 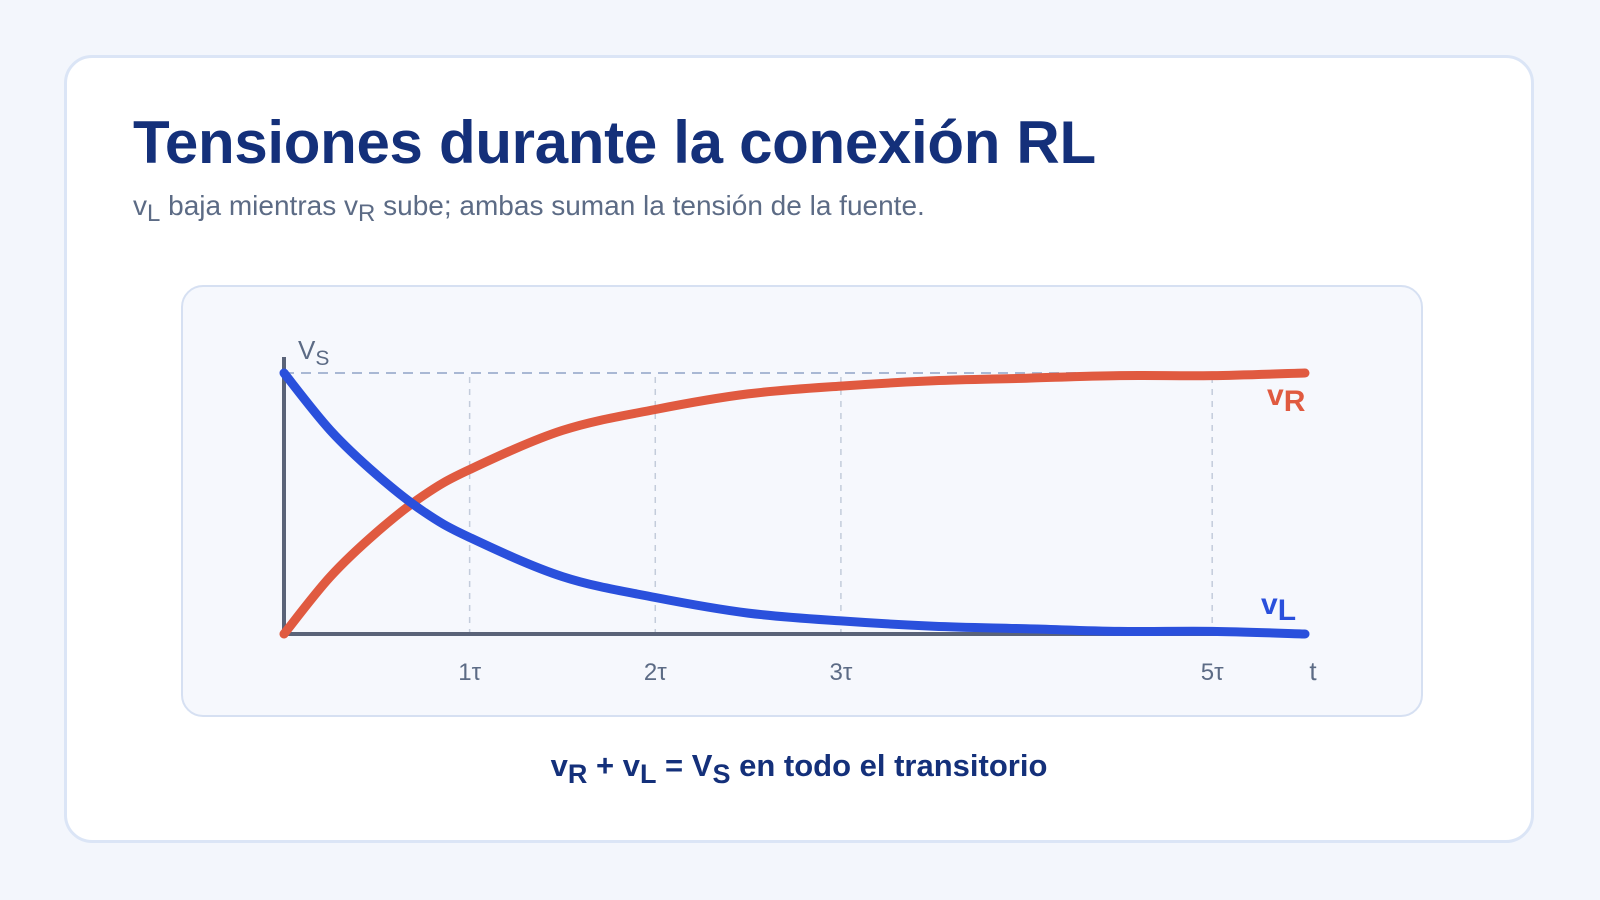 What do you see at coordinates (639, 768) in the screenshot?
I see `equation-vl: vL` at bounding box center [639, 768].